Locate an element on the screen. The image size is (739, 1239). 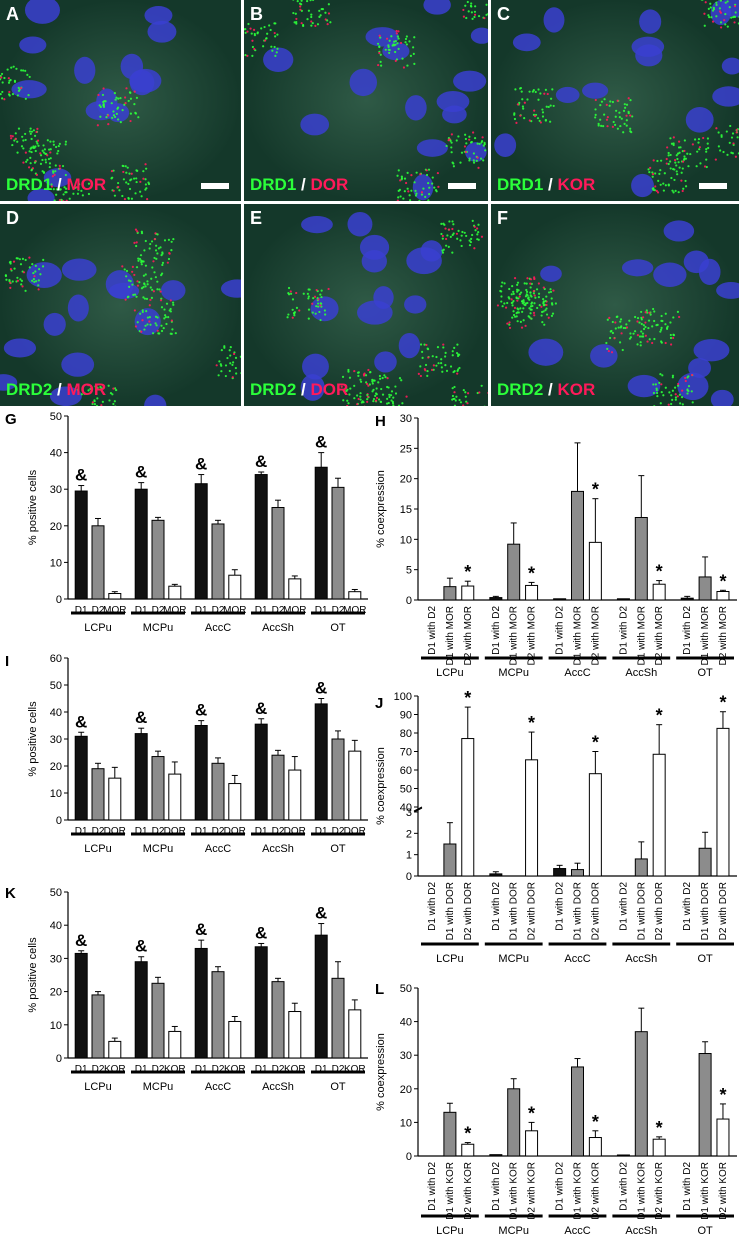
region-label: AccSh is located at coordinates (278, 628).